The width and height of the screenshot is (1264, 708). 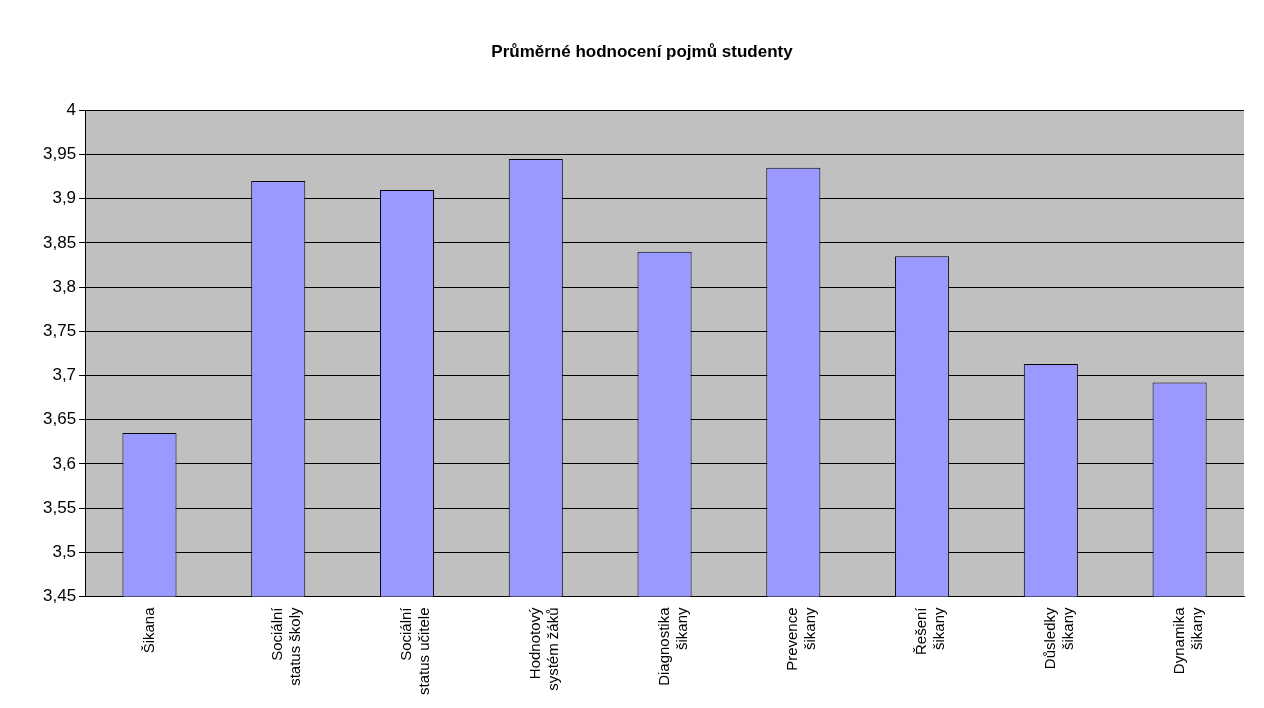 What do you see at coordinates (59, 507) in the screenshot?
I see `y-tick-label: 3,55` at bounding box center [59, 507].